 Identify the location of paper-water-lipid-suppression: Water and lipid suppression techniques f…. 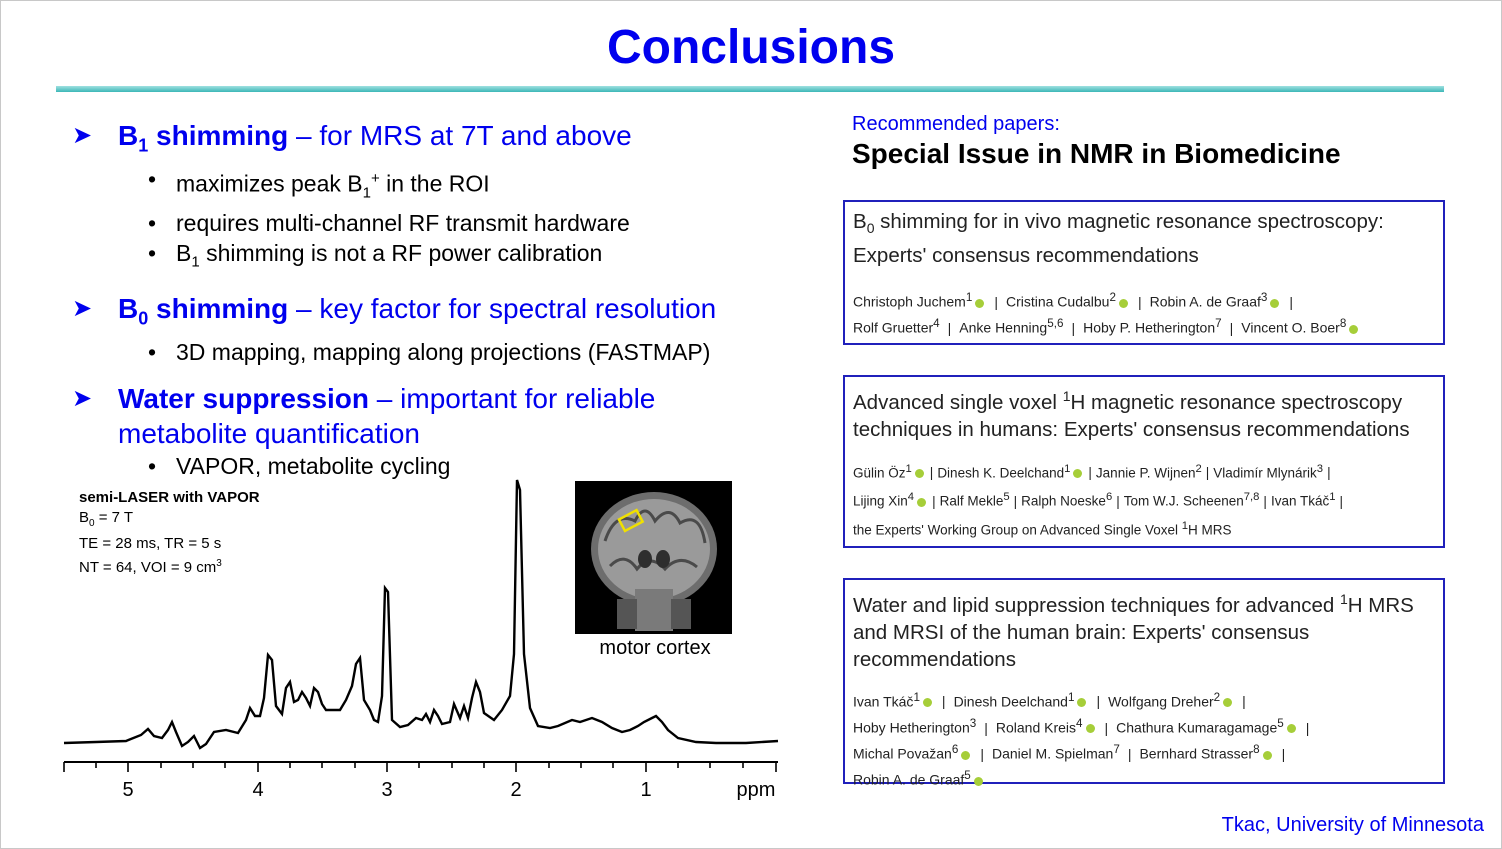
(1144, 683).